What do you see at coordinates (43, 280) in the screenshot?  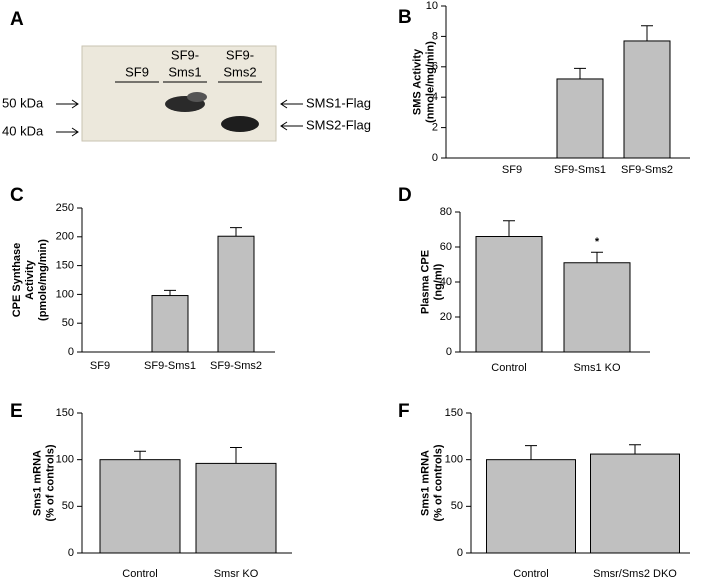 I see `y-axis-label: (pmole/mg/min)` at bounding box center [43, 280].